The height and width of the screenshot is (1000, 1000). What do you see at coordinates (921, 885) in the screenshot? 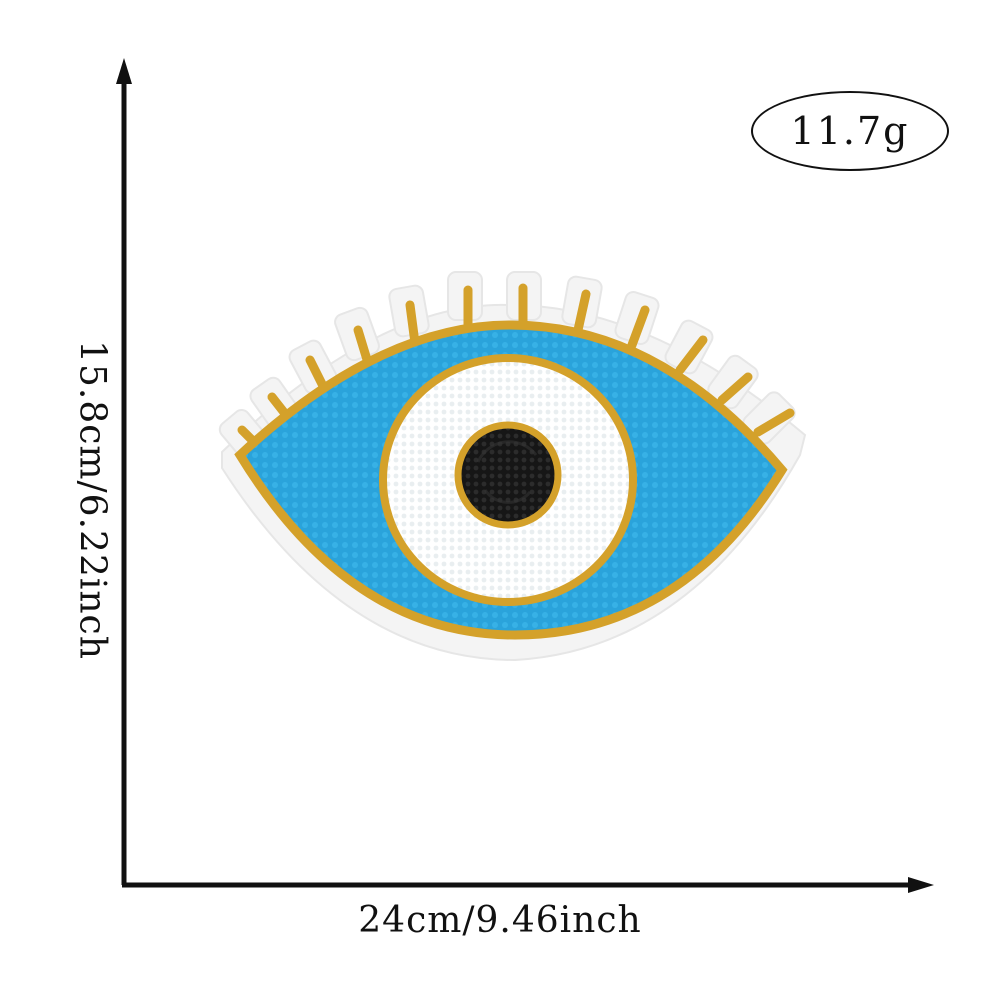
I see `width-axis-arrow-icon` at bounding box center [921, 885].